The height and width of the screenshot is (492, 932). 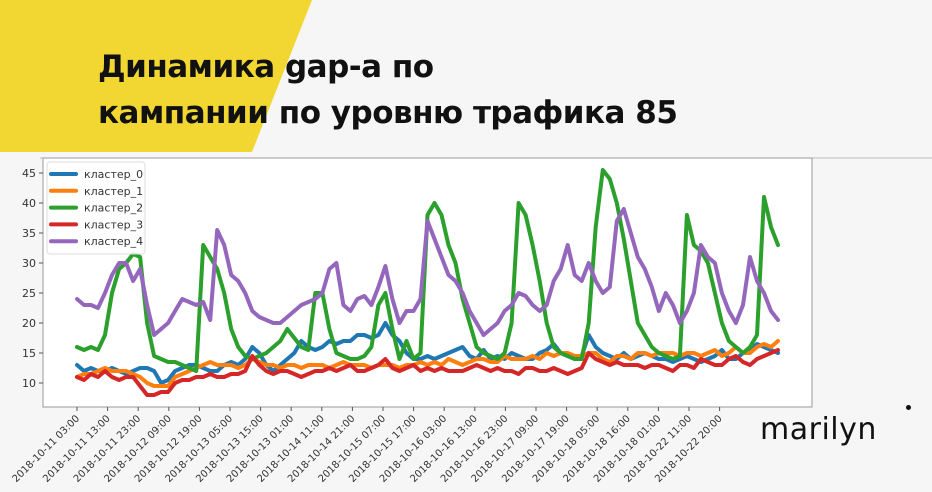 What do you see at coordinates (113, 174) in the screenshot?
I see `legend-label: кластер_0` at bounding box center [113, 174].